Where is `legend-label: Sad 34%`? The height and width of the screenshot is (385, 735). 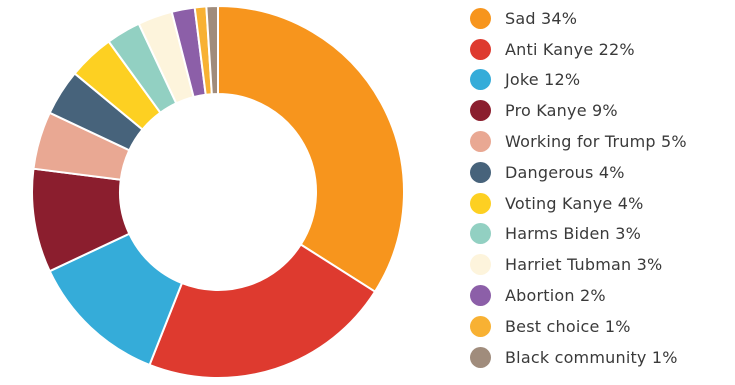 legend-label: Sad 34% is located at coordinates (541, 18).